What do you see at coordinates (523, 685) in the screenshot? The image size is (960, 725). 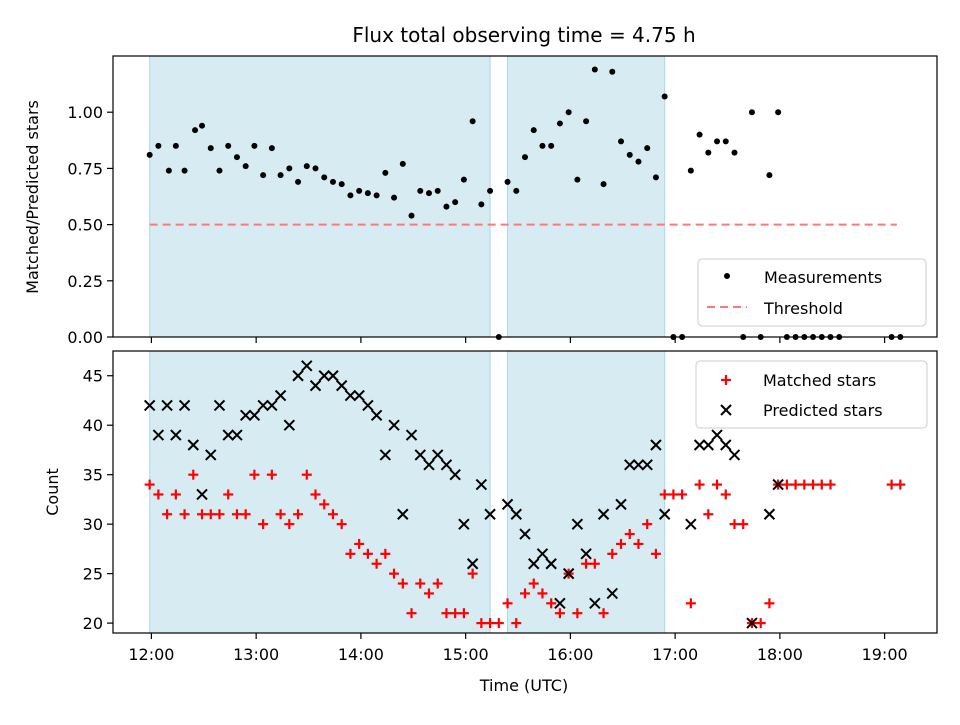 I see `x-axis-label: Time (UTC)` at bounding box center [523, 685].